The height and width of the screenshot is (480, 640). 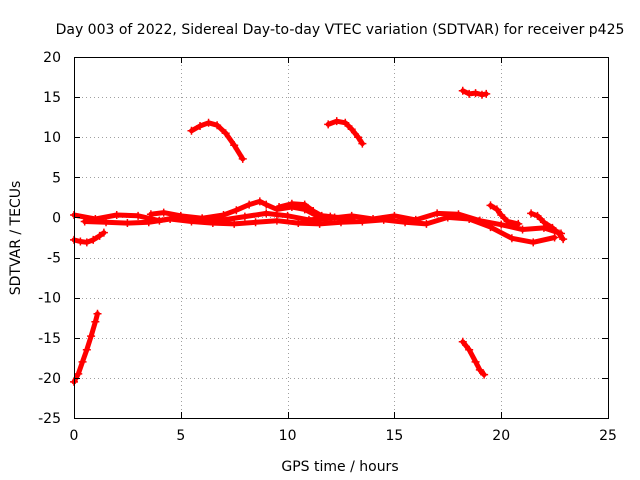 What do you see at coordinates (49, 339) in the screenshot?
I see `y-tick-label: -15` at bounding box center [49, 339].